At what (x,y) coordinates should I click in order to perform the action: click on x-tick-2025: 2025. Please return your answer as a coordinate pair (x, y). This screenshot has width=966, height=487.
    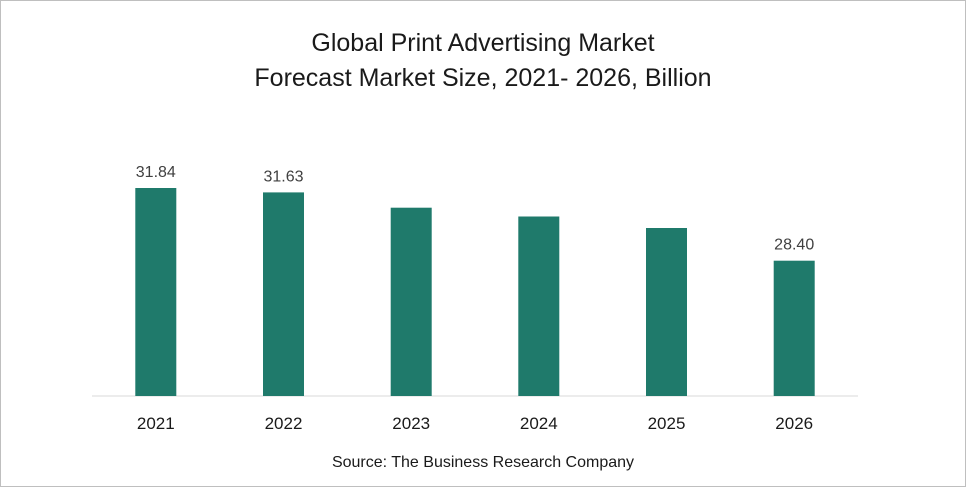
    Looking at the image, I should click on (667, 423).